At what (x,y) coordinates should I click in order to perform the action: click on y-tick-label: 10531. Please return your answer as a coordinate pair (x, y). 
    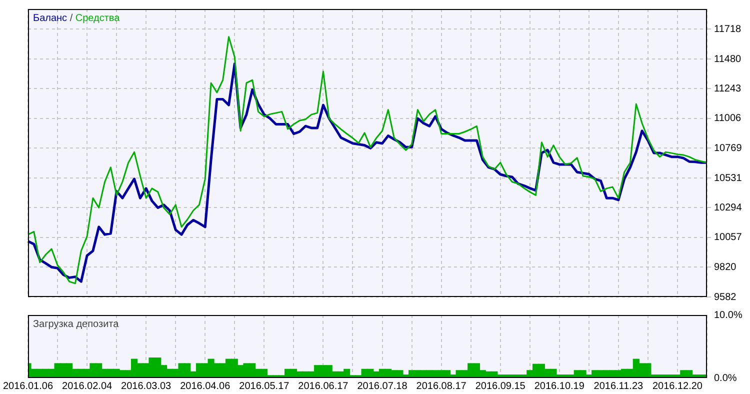
    Looking at the image, I should click on (728, 178).